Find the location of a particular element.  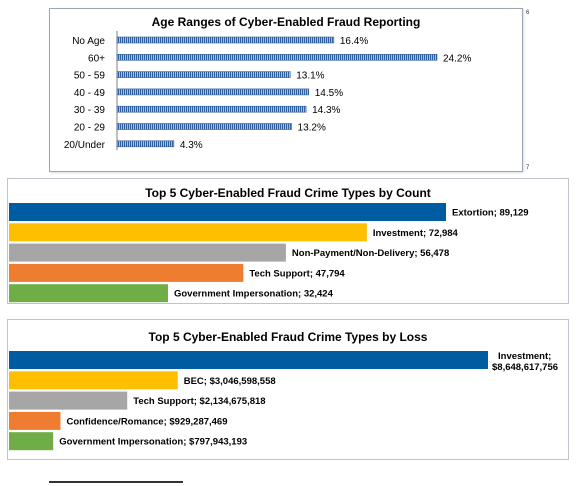

age-data-label: 14.3% is located at coordinates (326, 110).